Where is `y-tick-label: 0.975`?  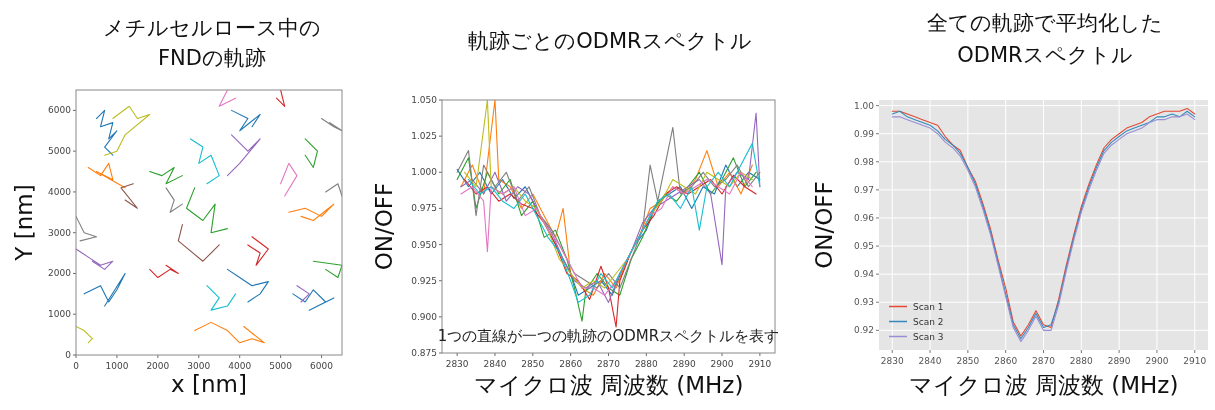
y-tick-label: 0.975 is located at coordinates (424, 208).